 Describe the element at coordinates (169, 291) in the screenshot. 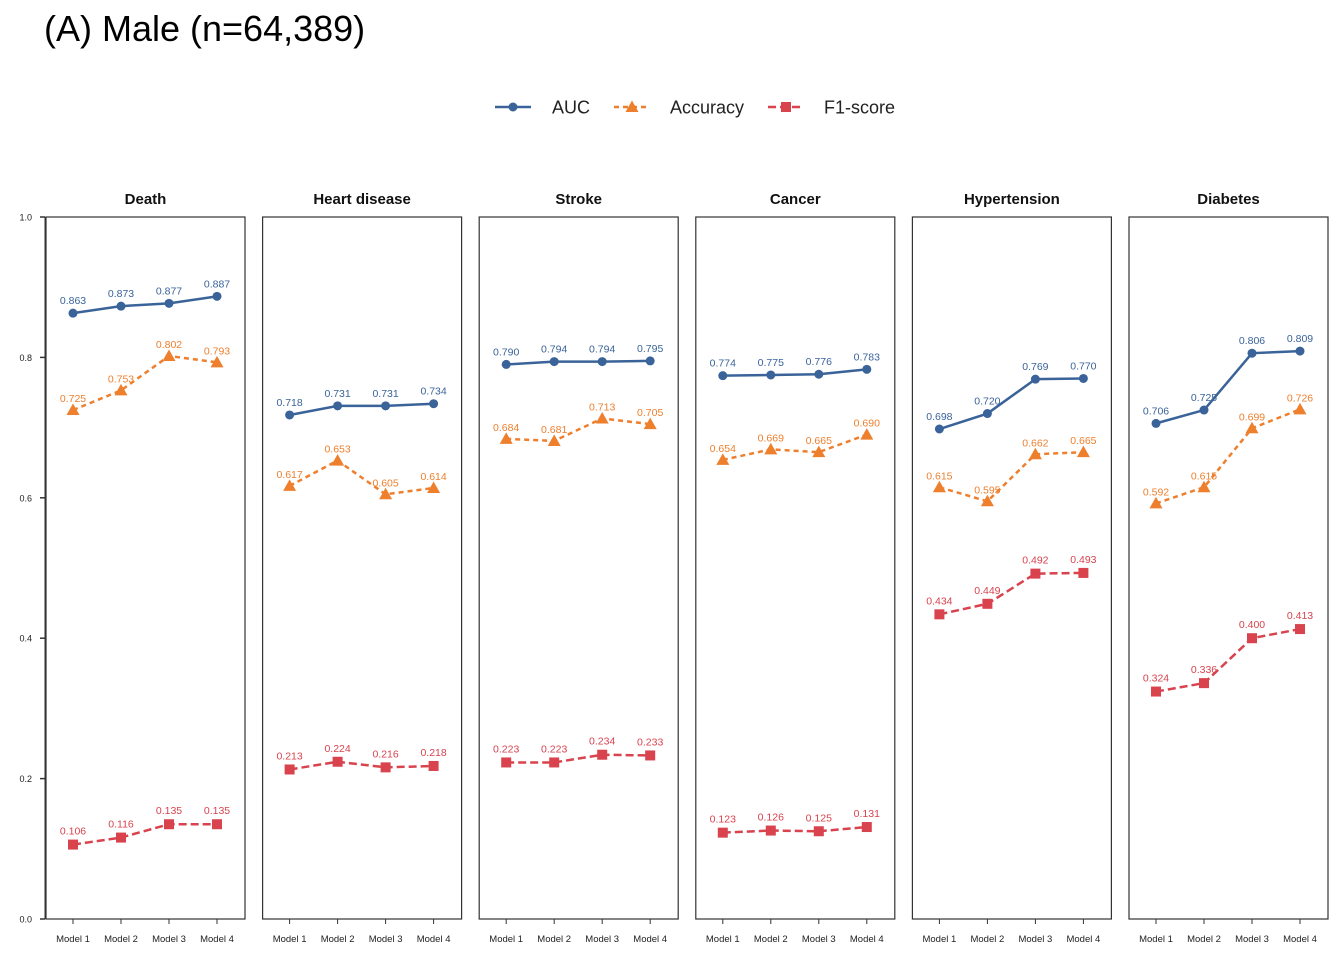

I see `data-label: 0.877` at that location.